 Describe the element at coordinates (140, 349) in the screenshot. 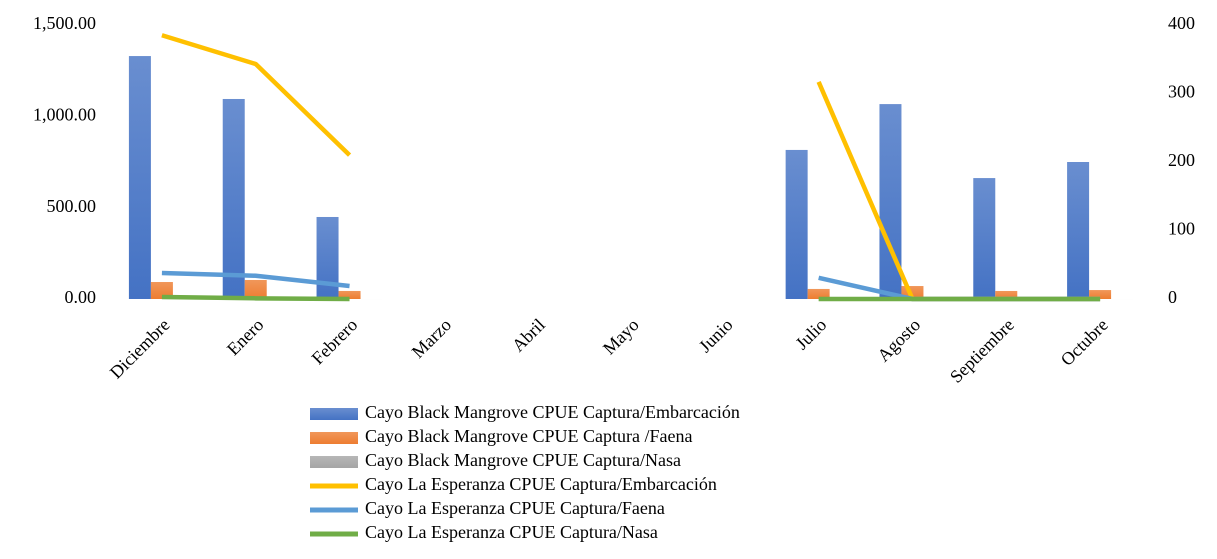

I see `x-tick-label: Diciembre` at that location.